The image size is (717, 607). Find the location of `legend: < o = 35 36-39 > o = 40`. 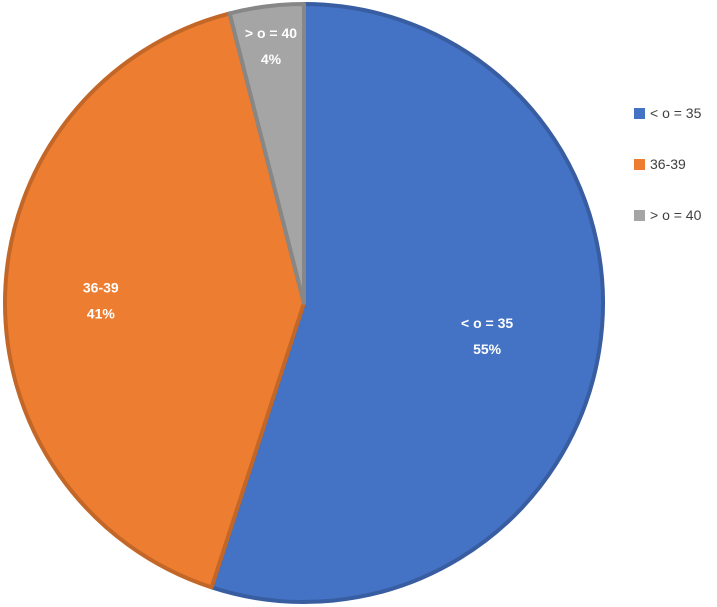

legend: < o = 35 36-39 > o = 40 is located at coordinates (675, 180).